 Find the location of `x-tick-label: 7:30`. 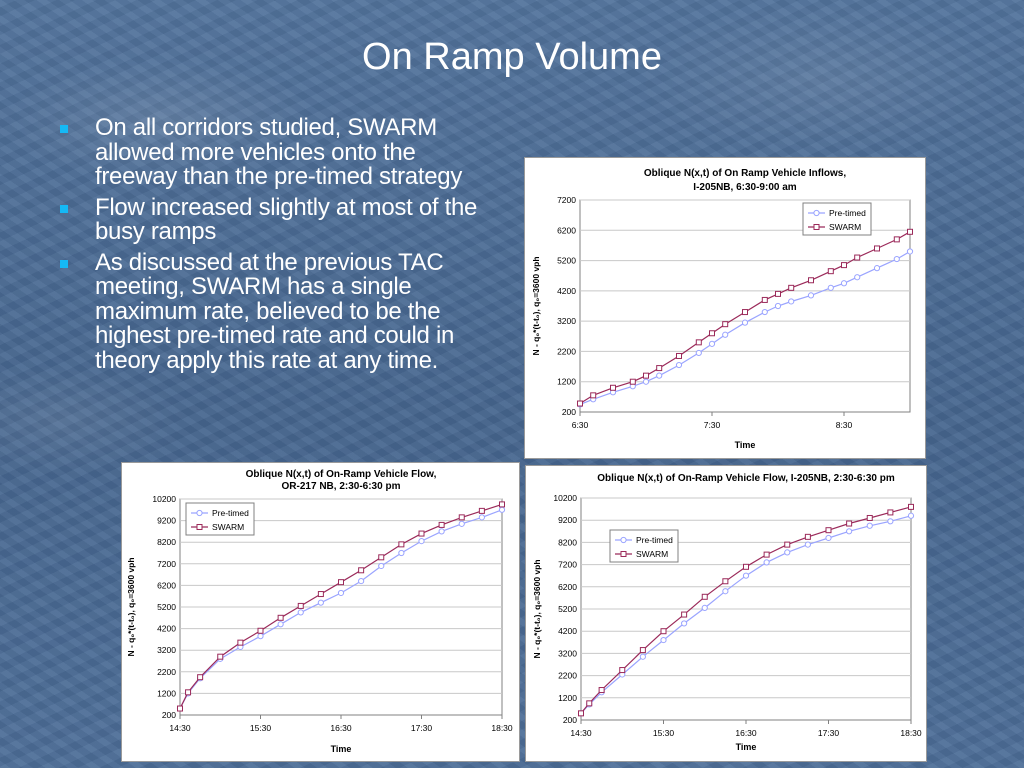

x-tick-label: 7:30 is located at coordinates (712, 425).